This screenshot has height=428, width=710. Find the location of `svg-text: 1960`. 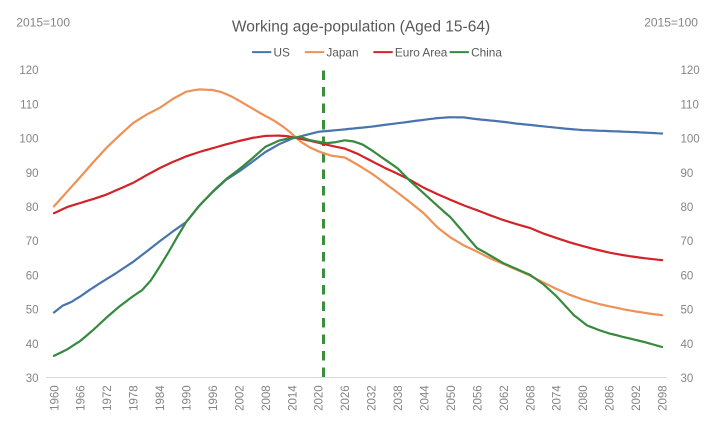

svg-text: 1960 is located at coordinates (55, 398).